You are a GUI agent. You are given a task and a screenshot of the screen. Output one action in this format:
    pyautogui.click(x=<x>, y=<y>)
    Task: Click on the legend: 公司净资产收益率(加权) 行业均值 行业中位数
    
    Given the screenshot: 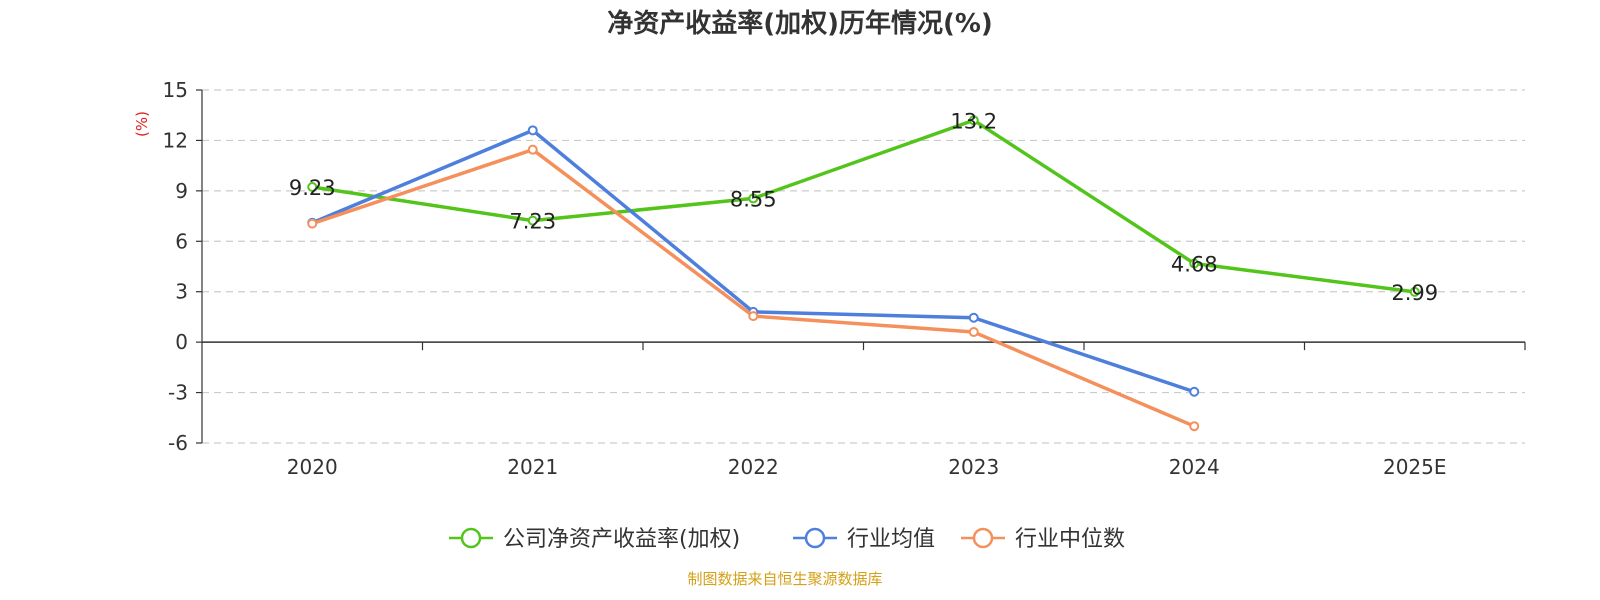 What is the action you would take?
    pyautogui.click(x=787, y=539)
    